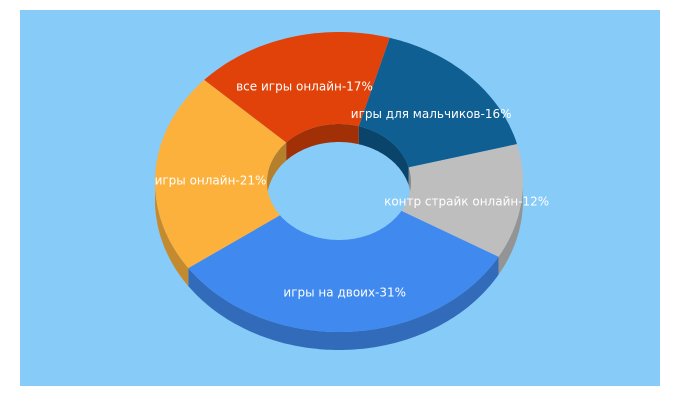 The image size is (680, 404). What do you see at coordinates (431, 114) in the screenshot?
I see `slice-label: игры для мальчиков-16%` at bounding box center [431, 114].